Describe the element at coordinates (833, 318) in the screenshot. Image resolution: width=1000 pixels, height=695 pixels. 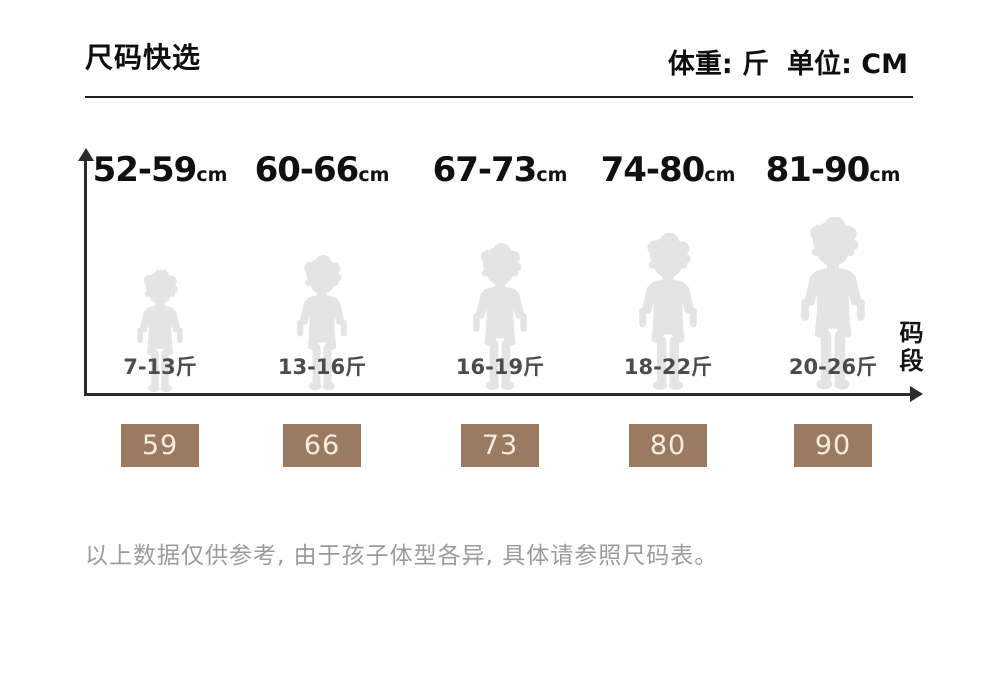
I see `size-column-90: 81-90cm 20-26斤 90` at that location.